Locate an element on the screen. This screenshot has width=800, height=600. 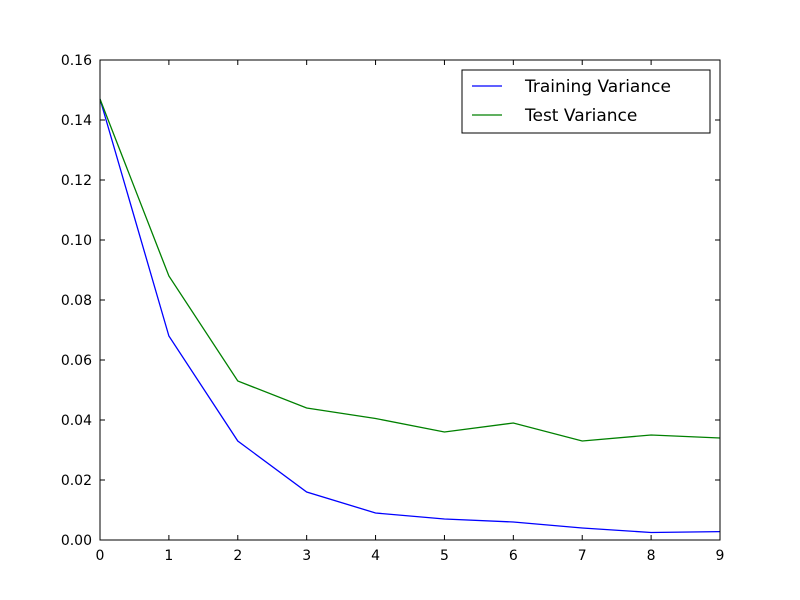
y-tick-label: 0.14 is located at coordinates (76, 121).